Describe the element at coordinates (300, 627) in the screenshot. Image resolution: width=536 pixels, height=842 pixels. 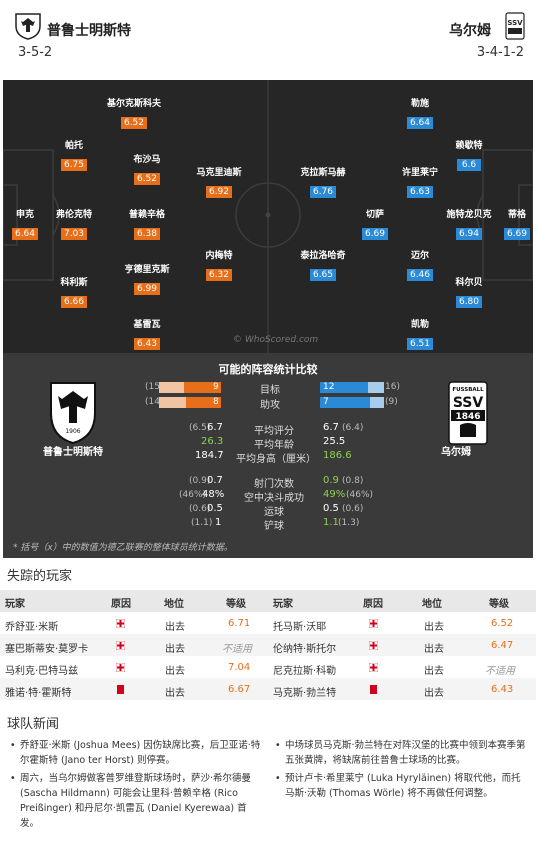
I see `missing-player-name: 托马斯·沃耶` at that location.